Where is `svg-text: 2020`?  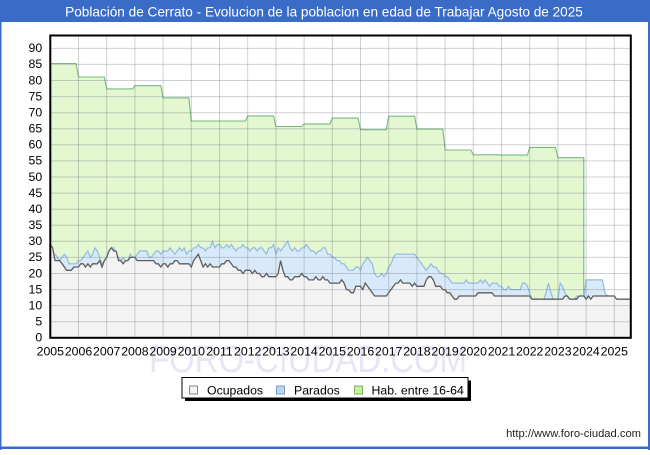 svg-text: 2020 is located at coordinates (474, 351).